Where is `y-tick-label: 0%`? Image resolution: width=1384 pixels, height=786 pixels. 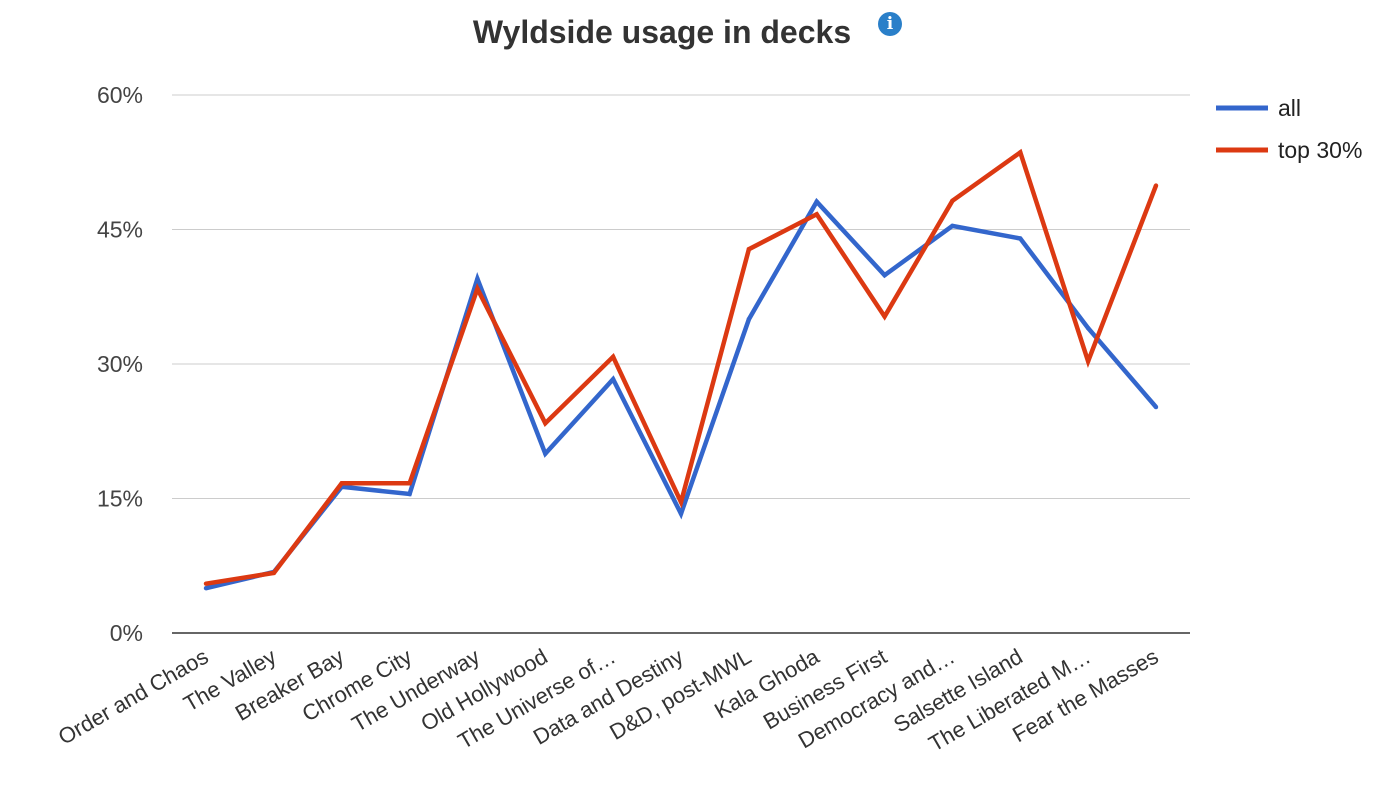 y-tick-label: 0% is located at coordinates (126, 633).